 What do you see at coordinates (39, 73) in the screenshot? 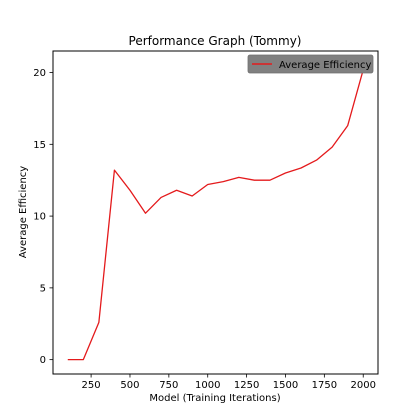
I see `y-tick-label: 20` at bounding box center [39, 73].